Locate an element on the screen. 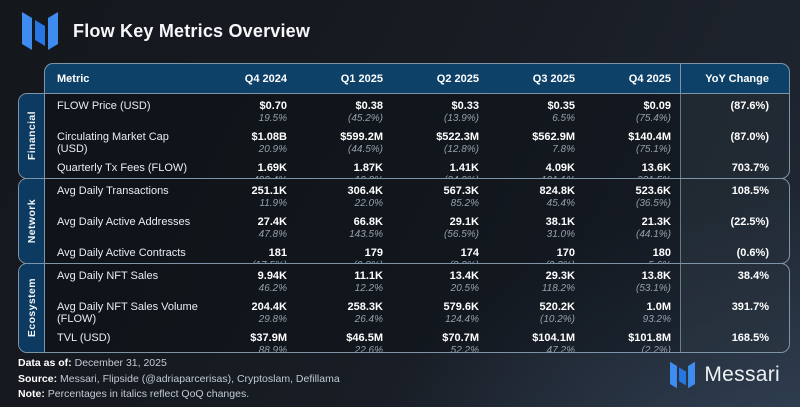 The height and width of the screenshot is (407, 800). qoq-change: 45.4% is located at coordinates (560, 203).